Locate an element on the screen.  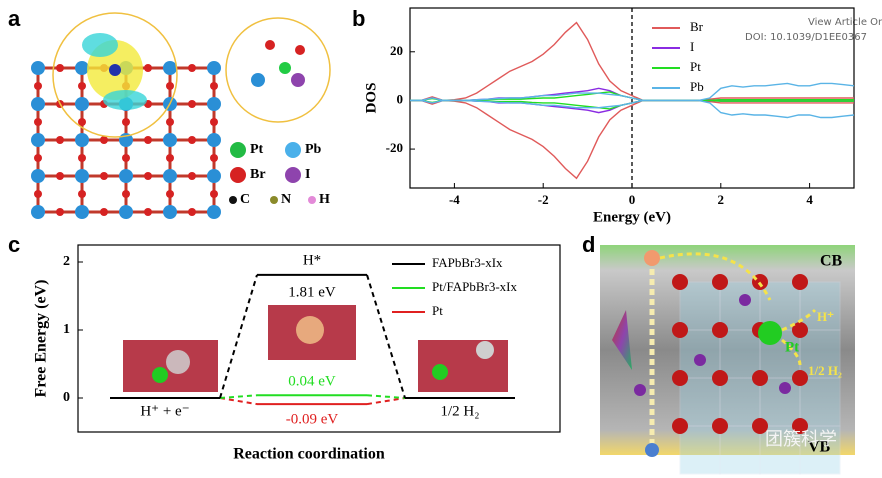
value-label: 1.81 eV is located at coordinates (312, 292).